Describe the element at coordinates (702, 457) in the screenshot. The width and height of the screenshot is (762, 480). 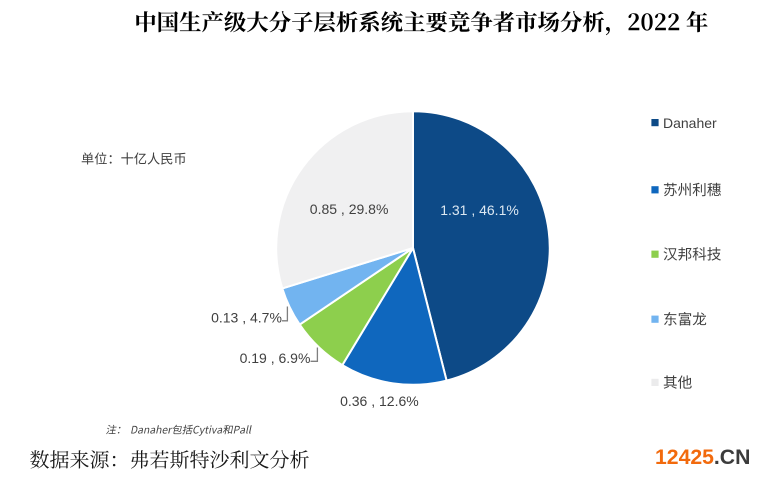
I see `svg-text: 12425.CN` at that location.